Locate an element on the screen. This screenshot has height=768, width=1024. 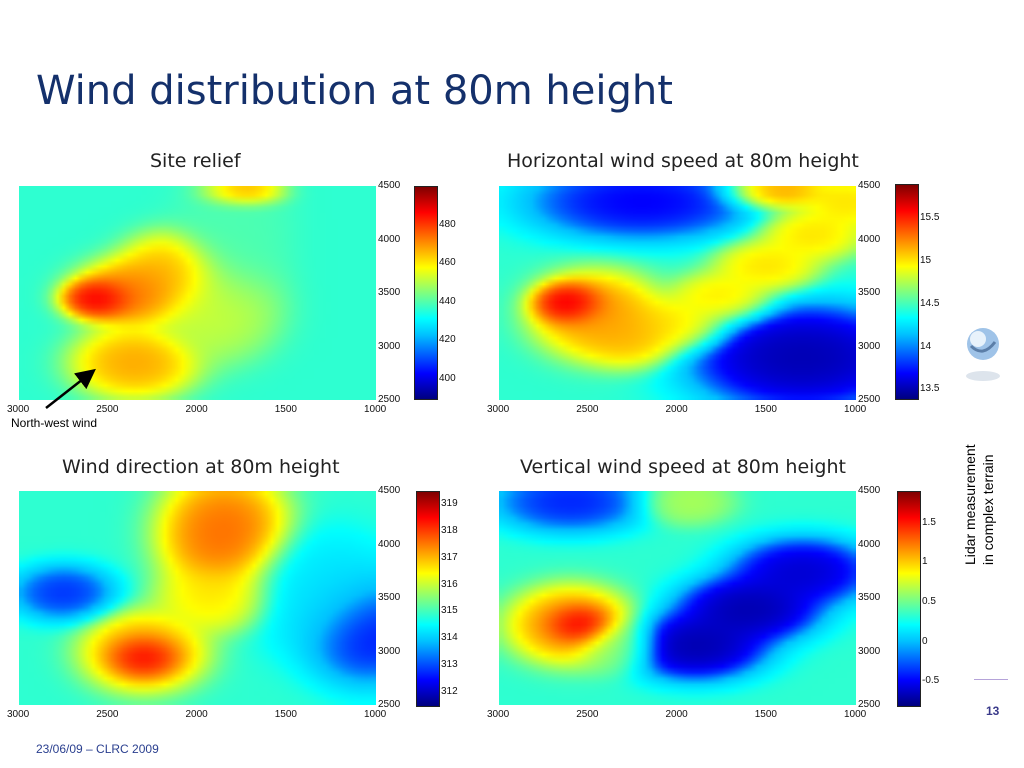
colorbar-tick-label: 1.5 is located at coordinates (929, 522).